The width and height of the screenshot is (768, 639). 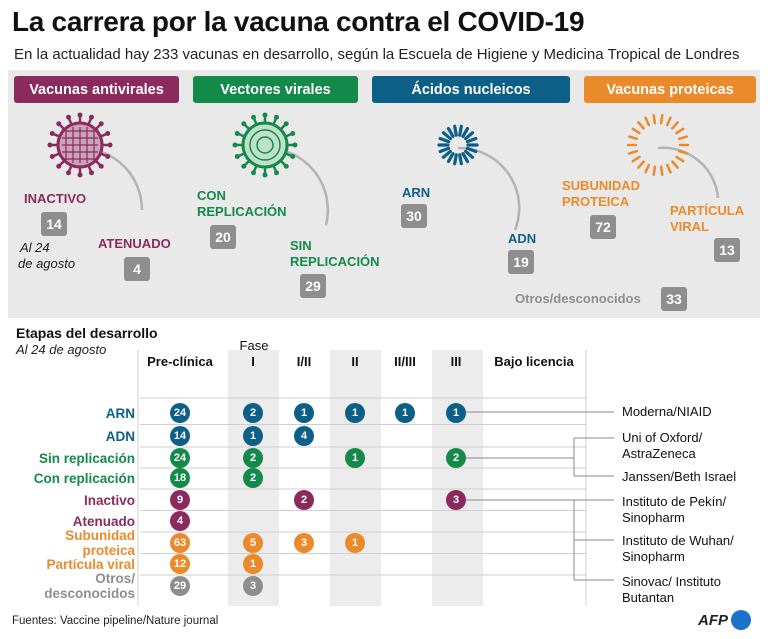 I want to click on org-sinovac-2: Butantan, so click(x=648, y=597).